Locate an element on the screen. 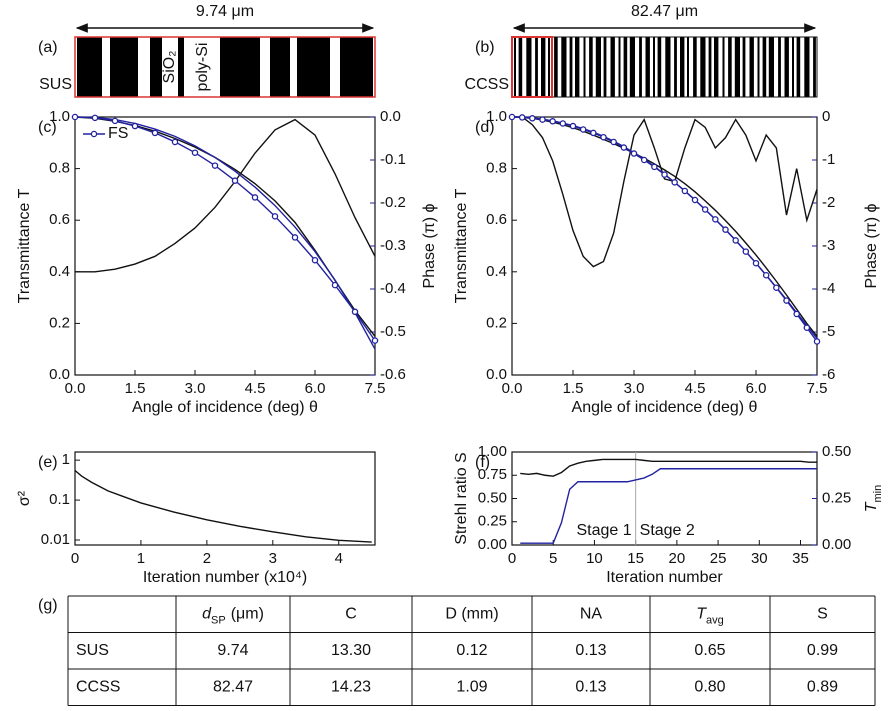 Image resolution: width=892 pixels, height=711 pixels. x-tick-label: 0.0 is located at coordinates (75, 388).